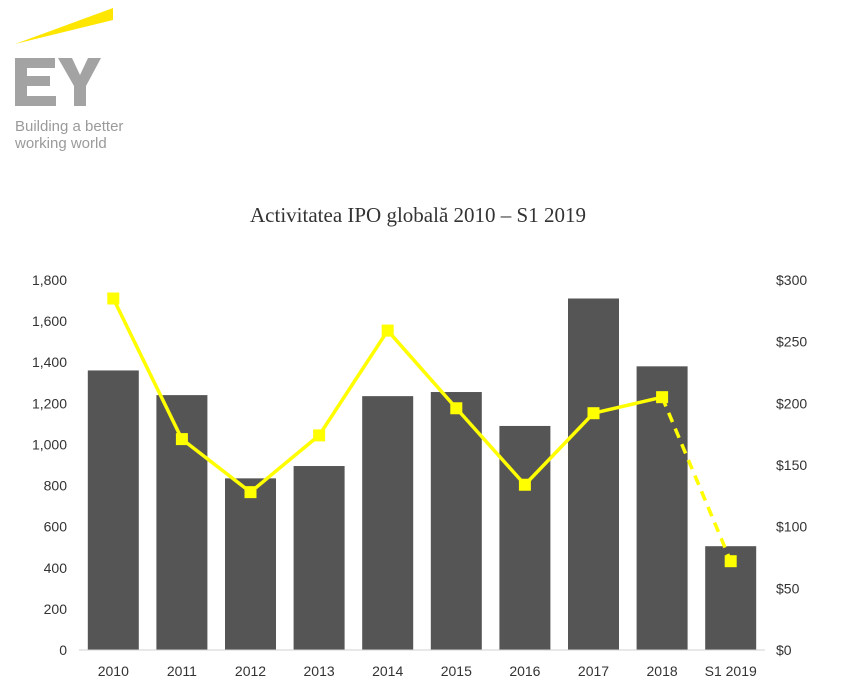  What do you see at coordinates (250, 564) in the screenshot?
I see `bar-2012` at bounding box center [250, 564].